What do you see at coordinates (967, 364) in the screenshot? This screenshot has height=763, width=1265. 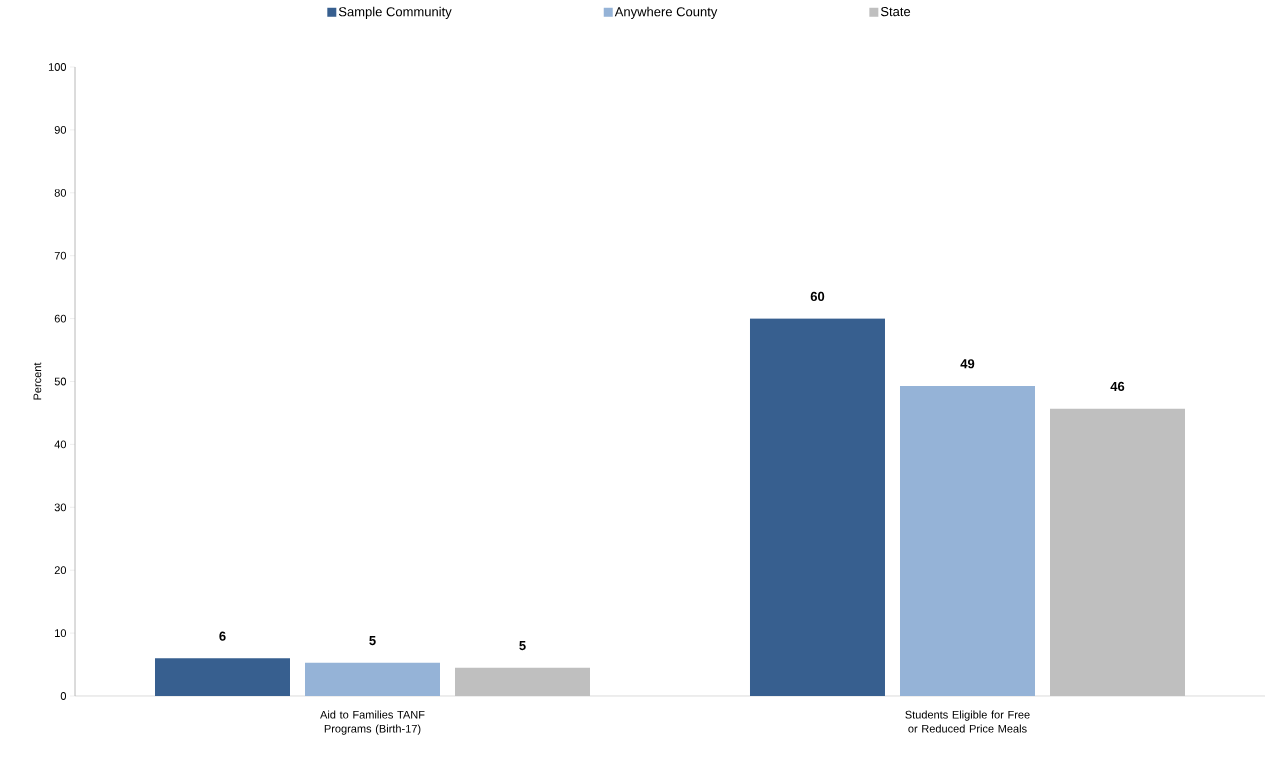 I see `data-label: 49` at bounding box center [967, 364].